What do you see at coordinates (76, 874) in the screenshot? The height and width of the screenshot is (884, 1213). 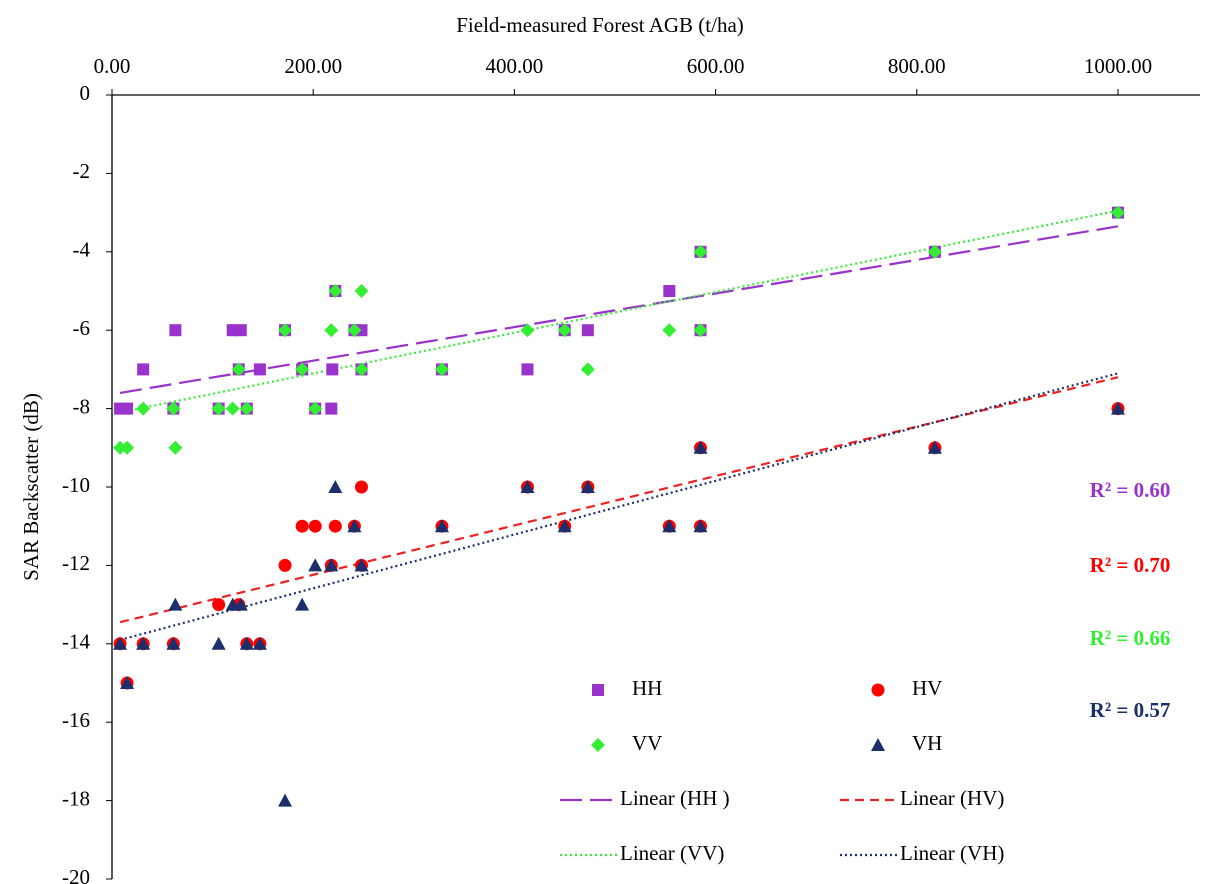 I see `y-tick-label: -20` at bounding box center [76, 874].